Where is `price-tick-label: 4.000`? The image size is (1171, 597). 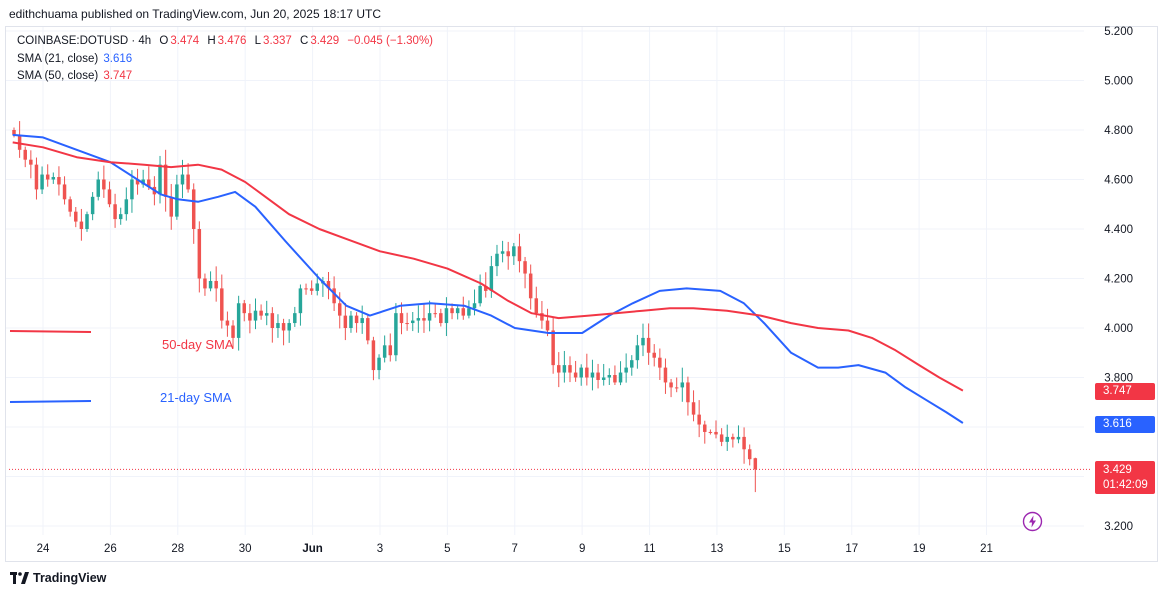 price-tick-label: 4.000 is located at coordinates (1118, 329).